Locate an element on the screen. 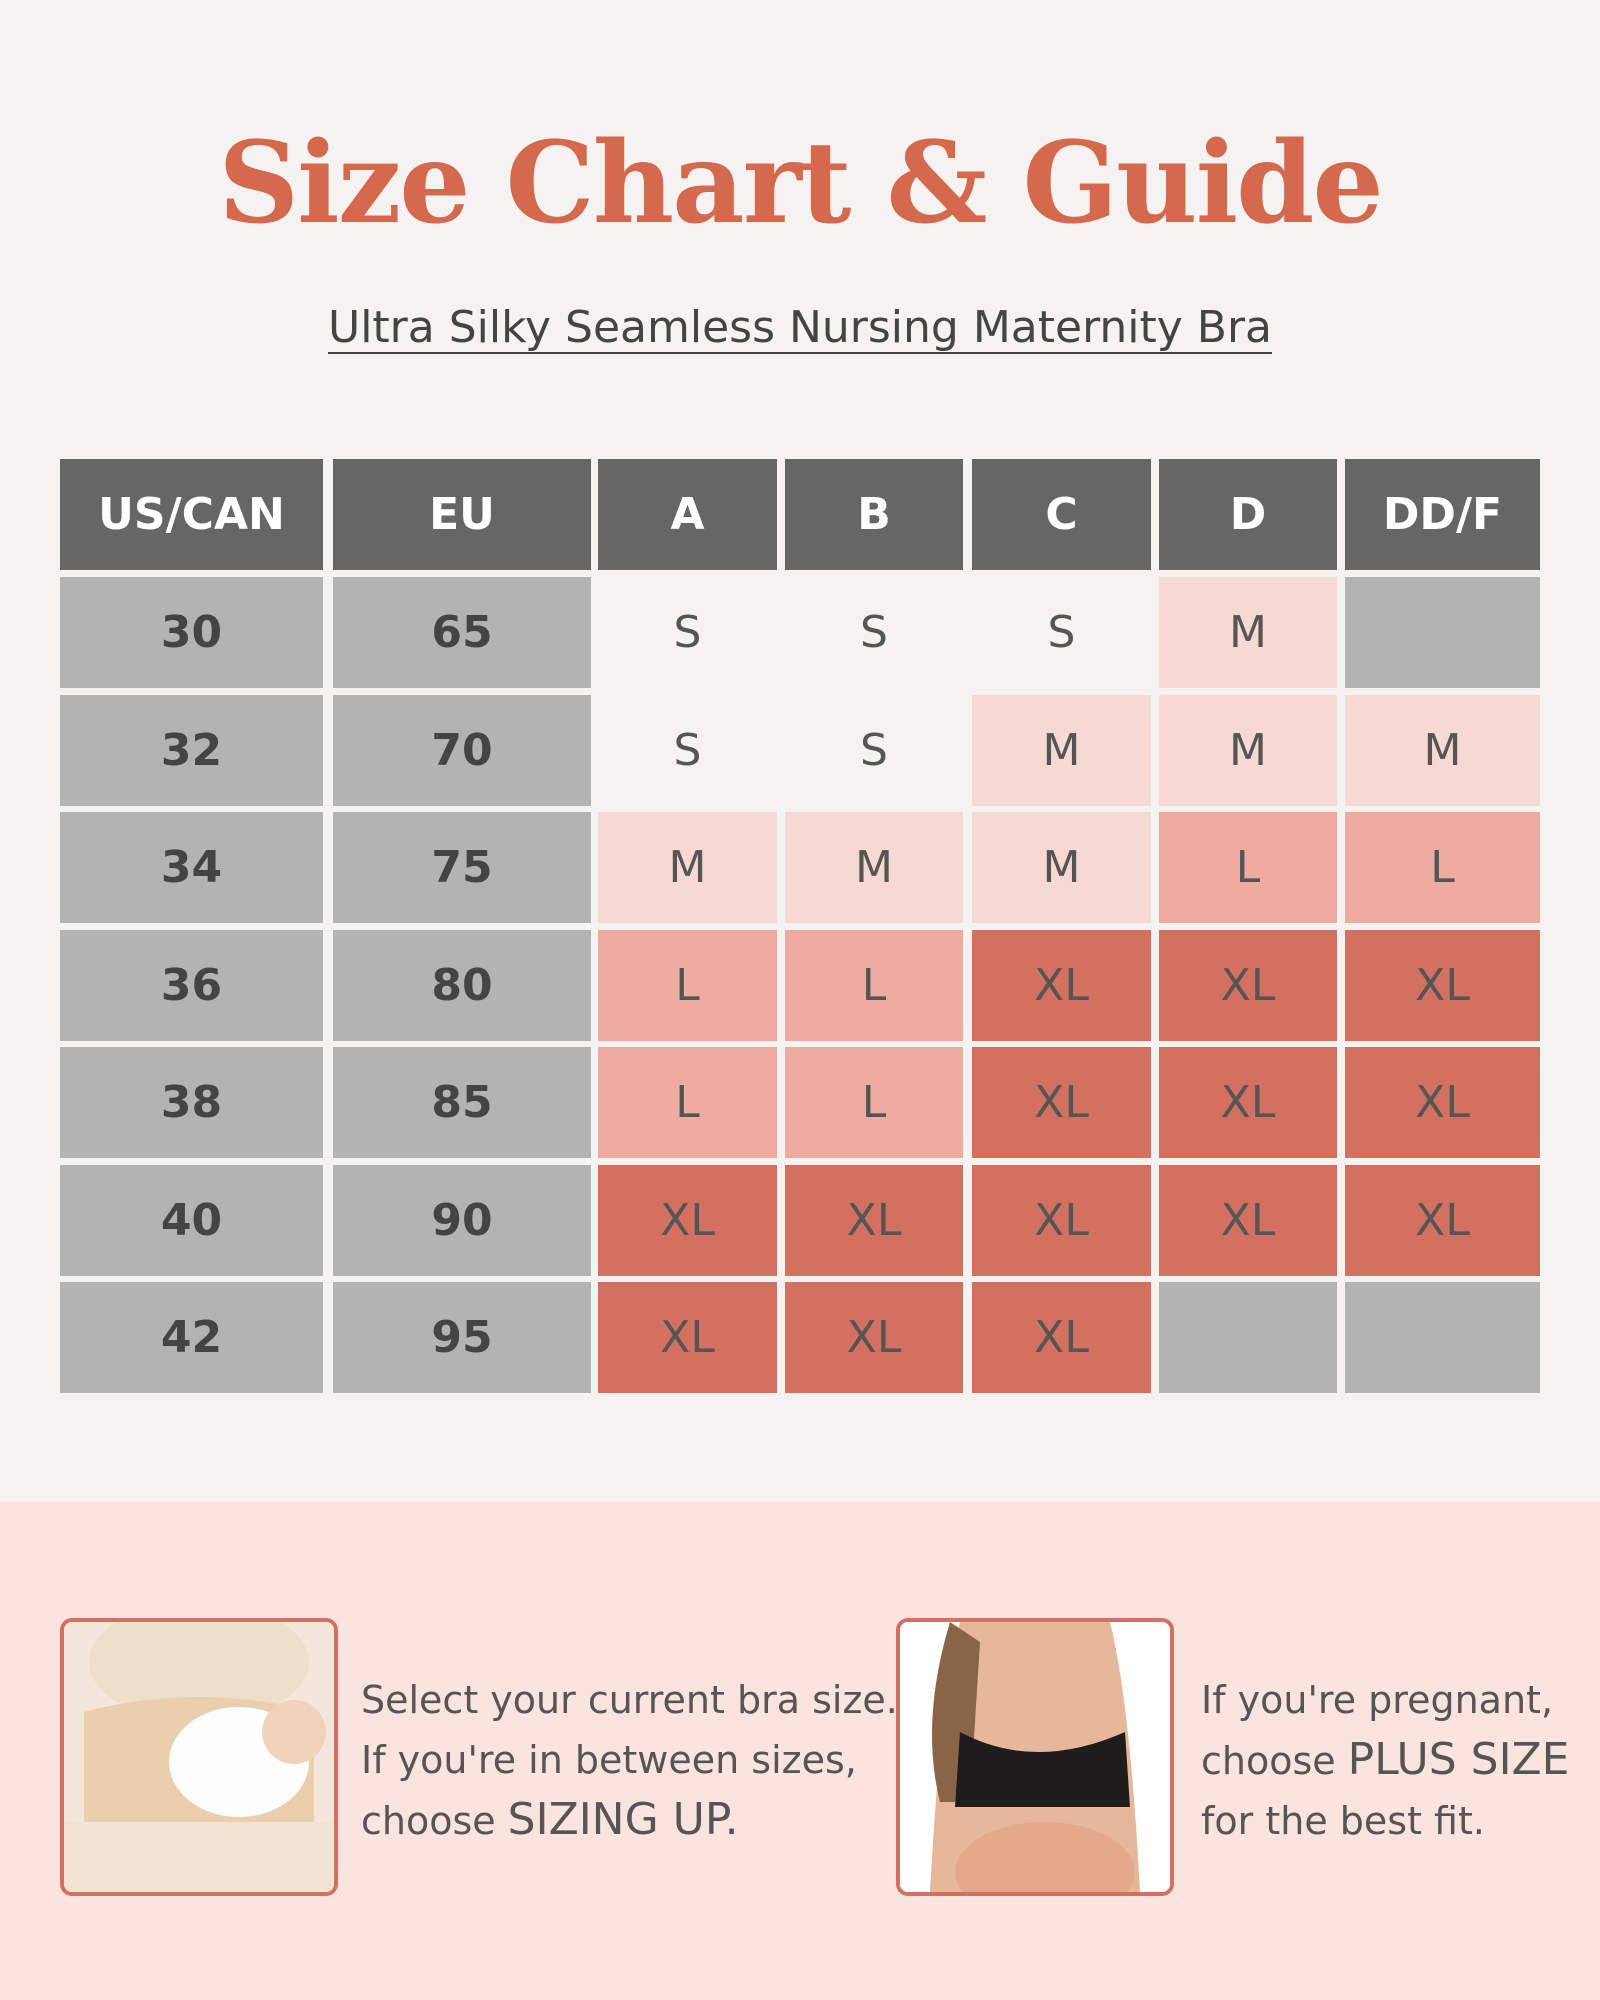 Image resolution: width=1600 pixels, height=2000 pixels. tip-line: Select your current bra size. is located at coordinates (629, 1700).